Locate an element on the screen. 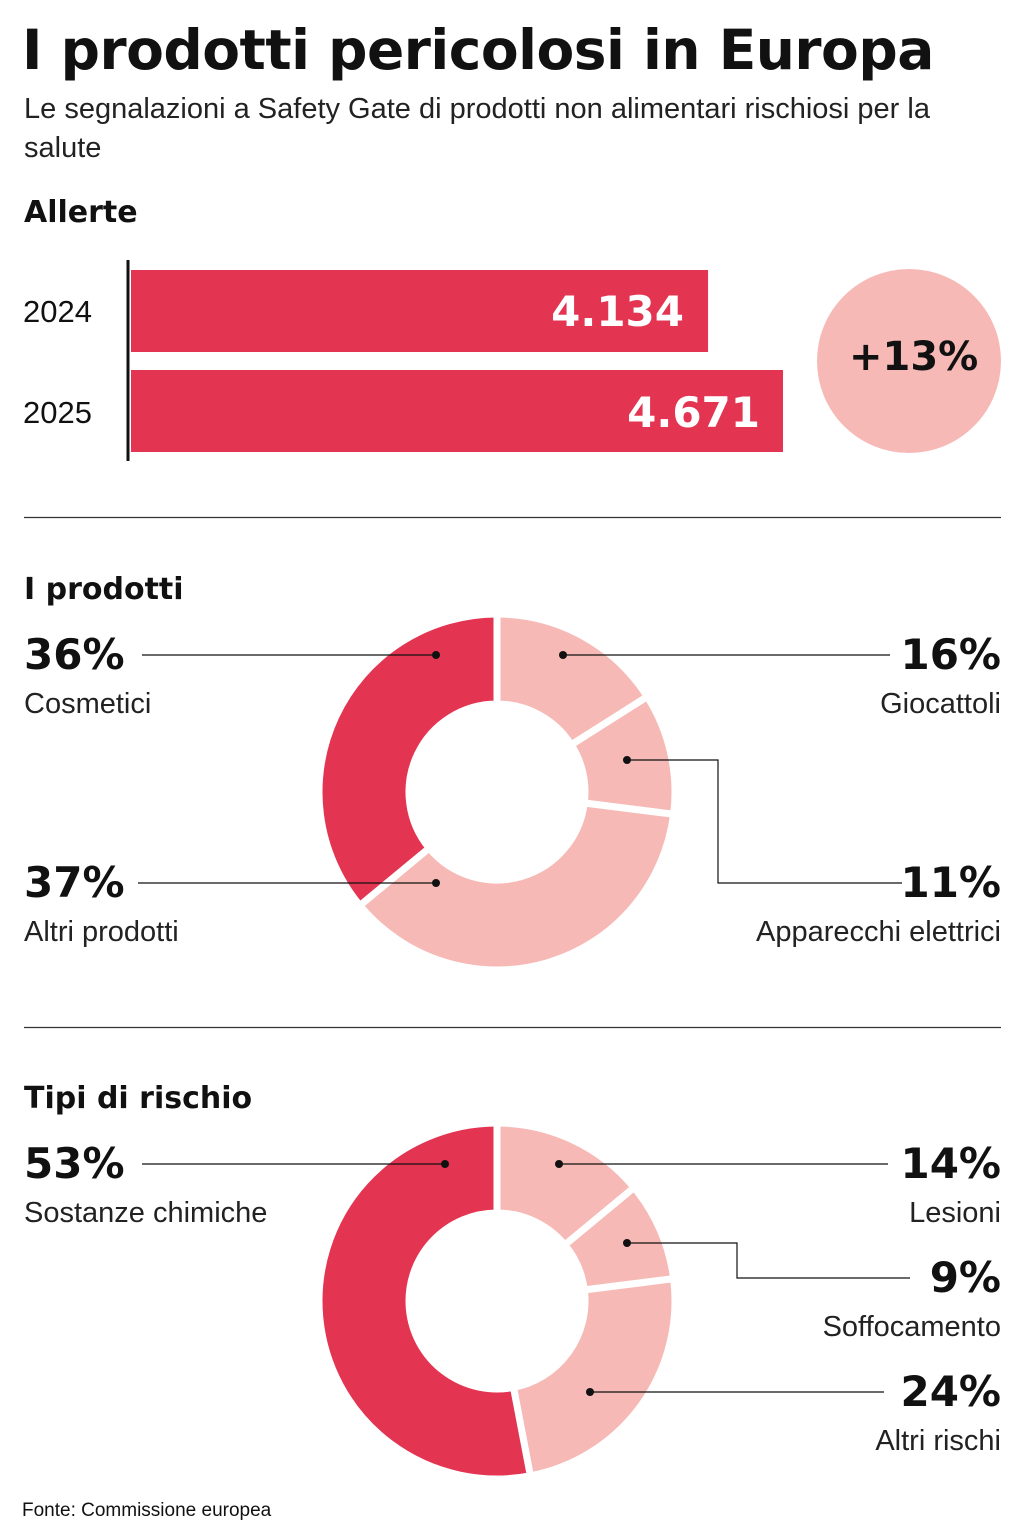 Image resolution: width=1024 pixels, height=1538 pixels. pct-lesioni: 14% is located at coordinates (950, 1163).